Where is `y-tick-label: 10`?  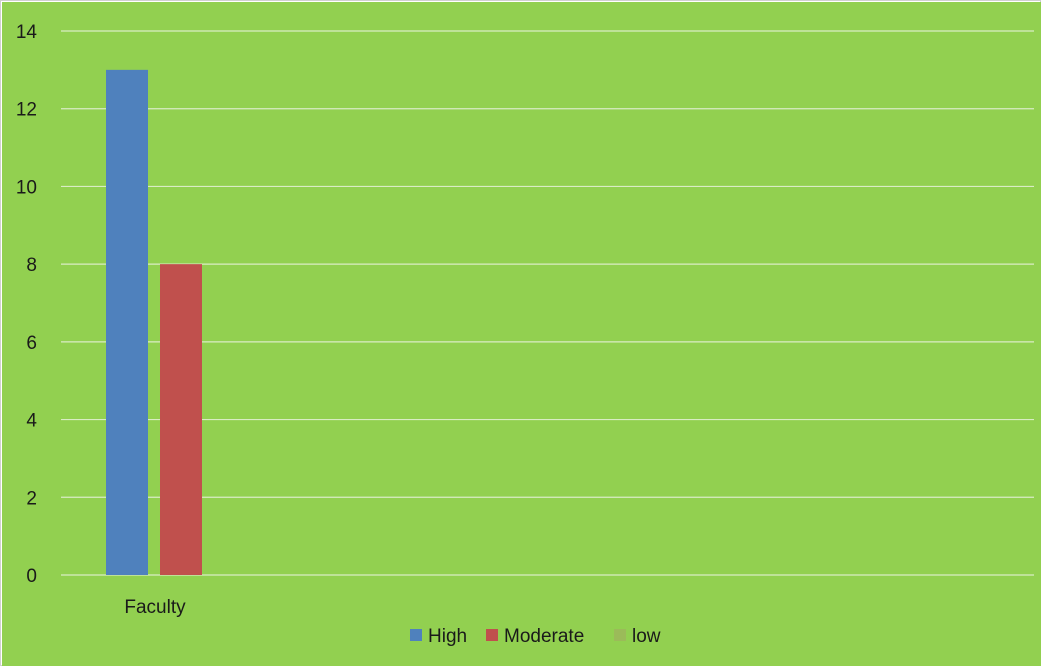
y-tick-label: 10 is located at coordinates (26, 187).